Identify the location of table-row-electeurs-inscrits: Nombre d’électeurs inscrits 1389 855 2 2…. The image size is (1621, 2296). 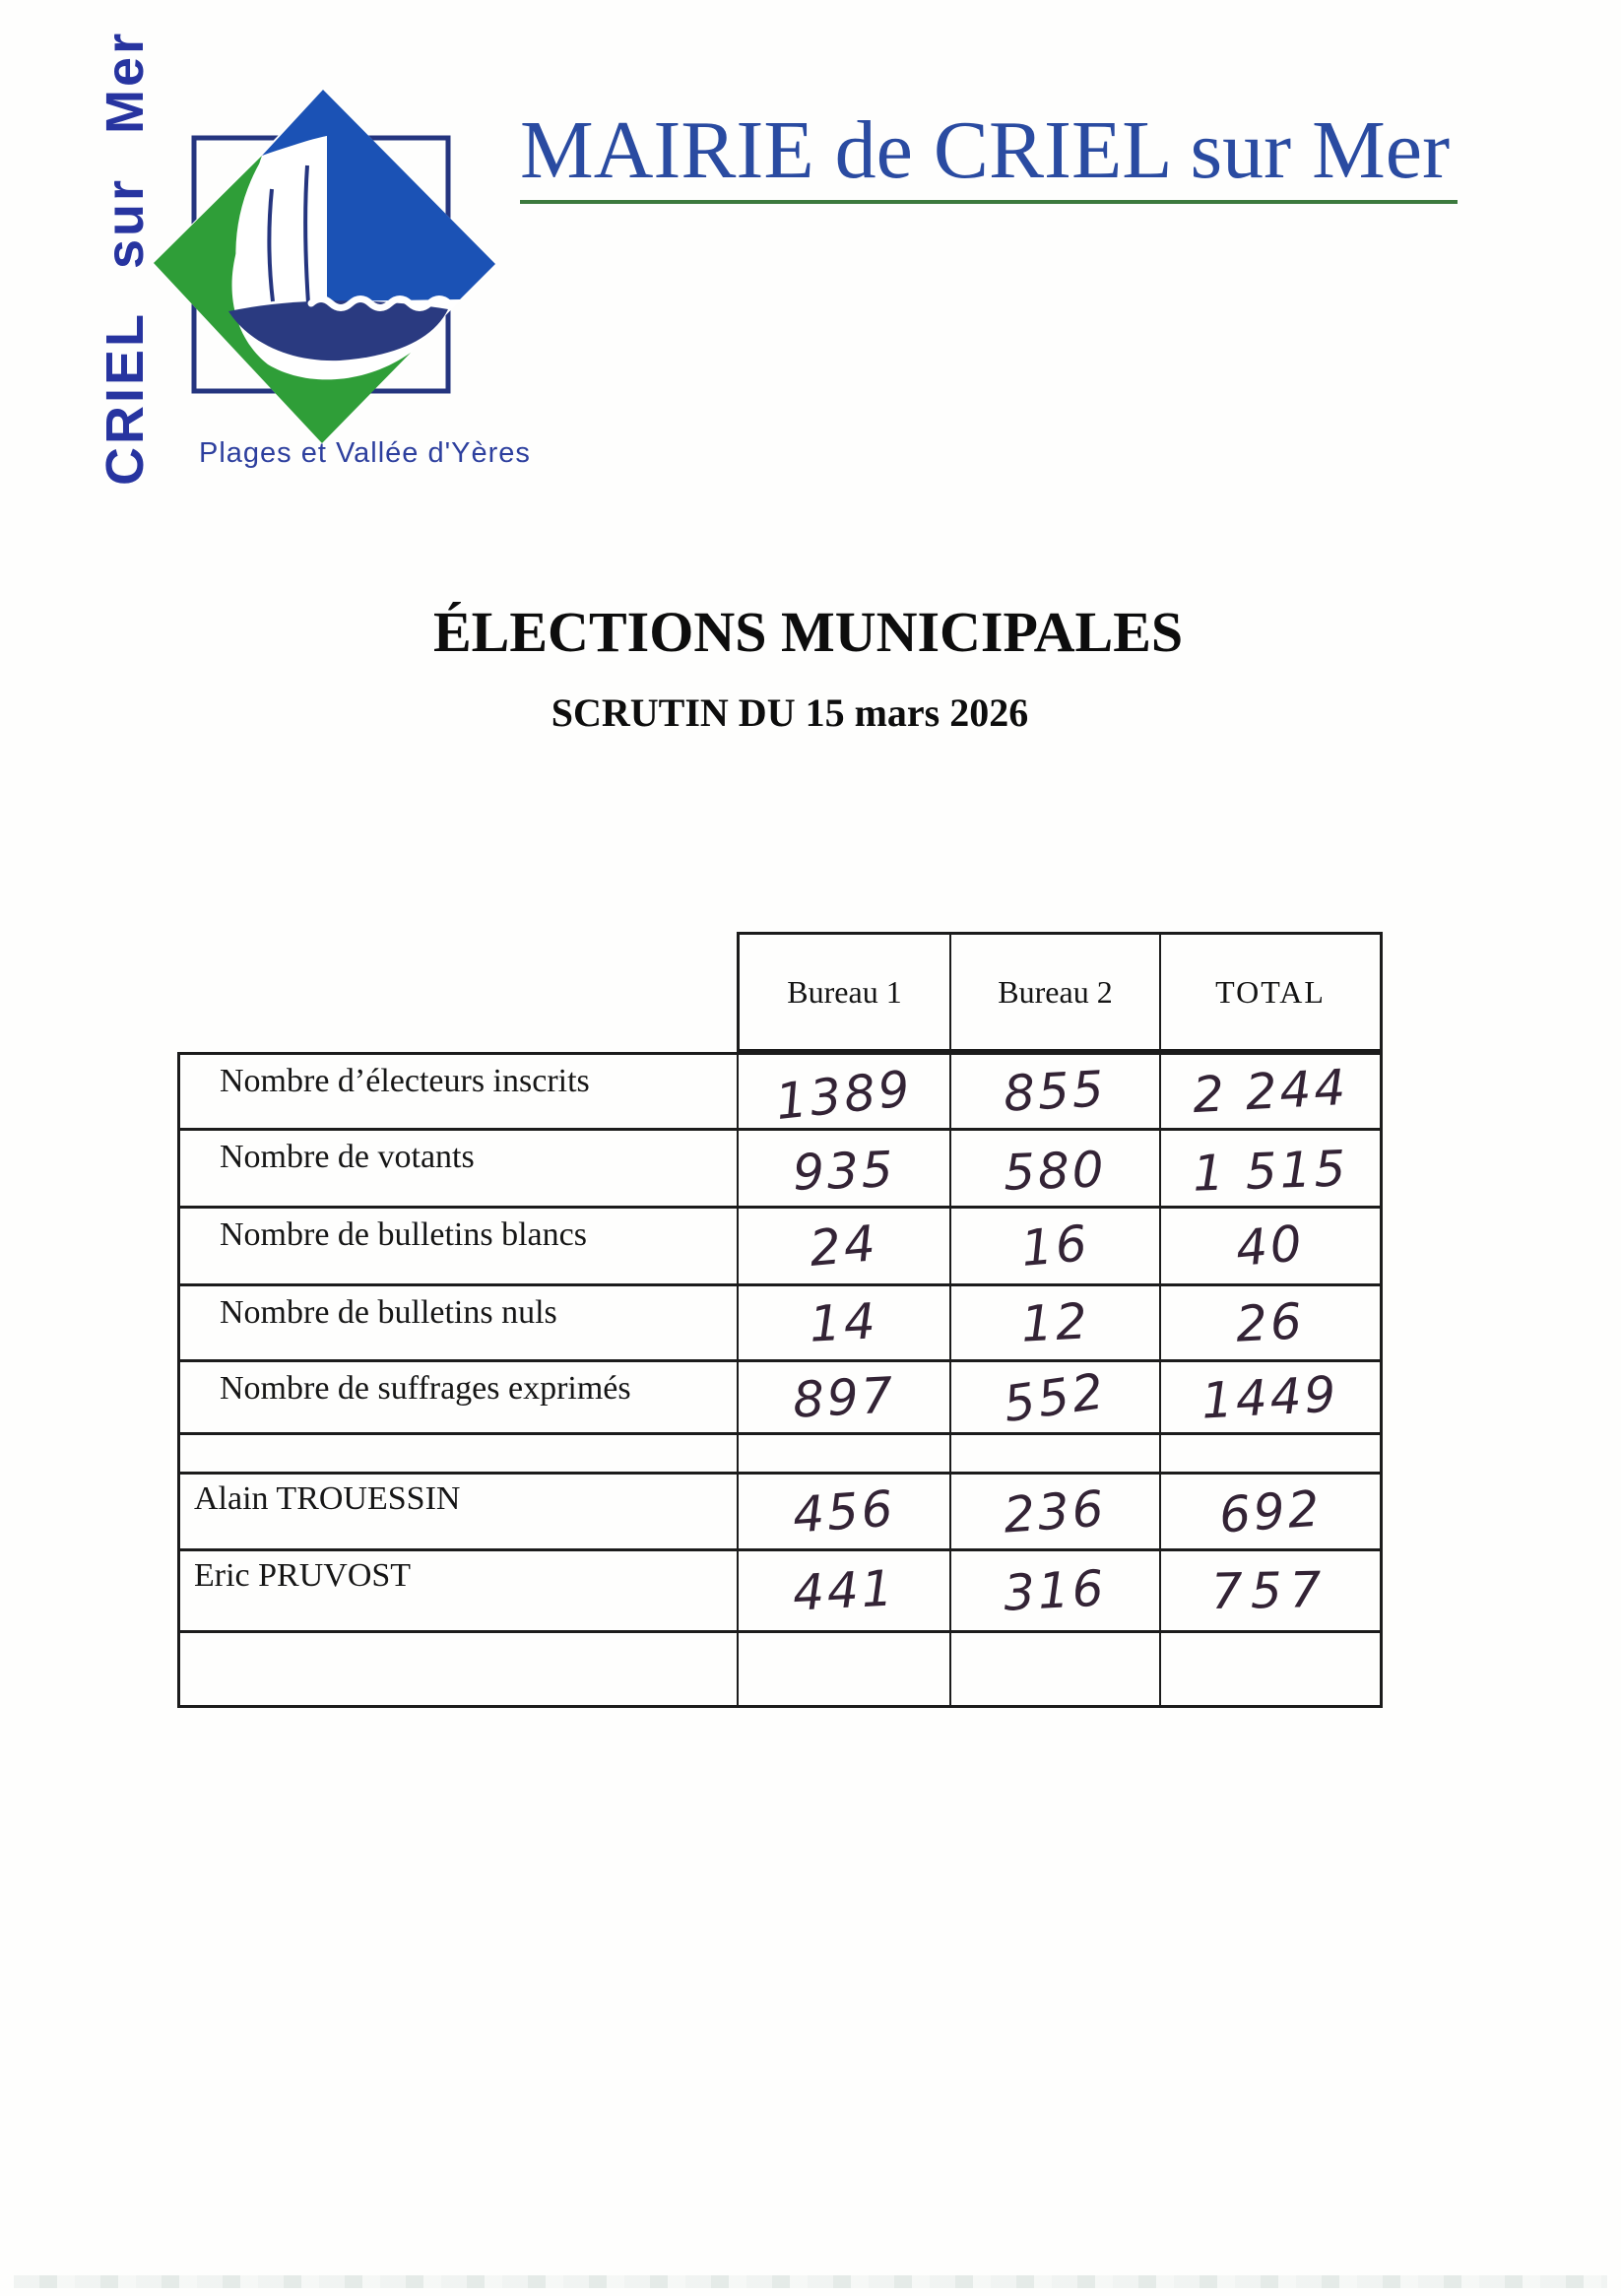
(780, 1092).